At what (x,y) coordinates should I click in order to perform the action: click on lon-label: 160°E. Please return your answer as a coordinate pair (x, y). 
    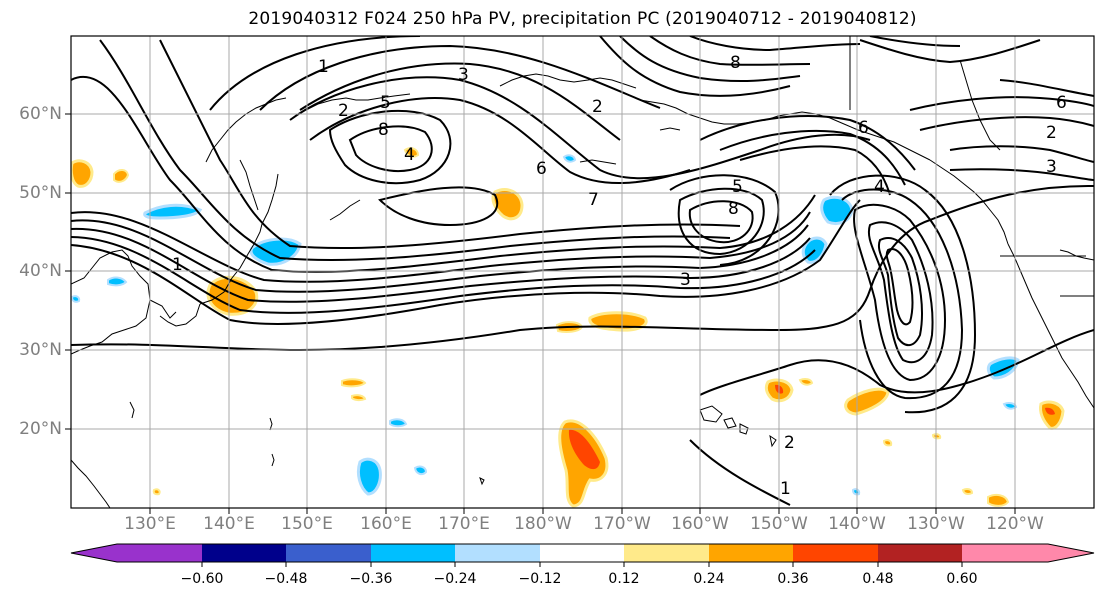
    Looking at the image, I should click on (386, 524).